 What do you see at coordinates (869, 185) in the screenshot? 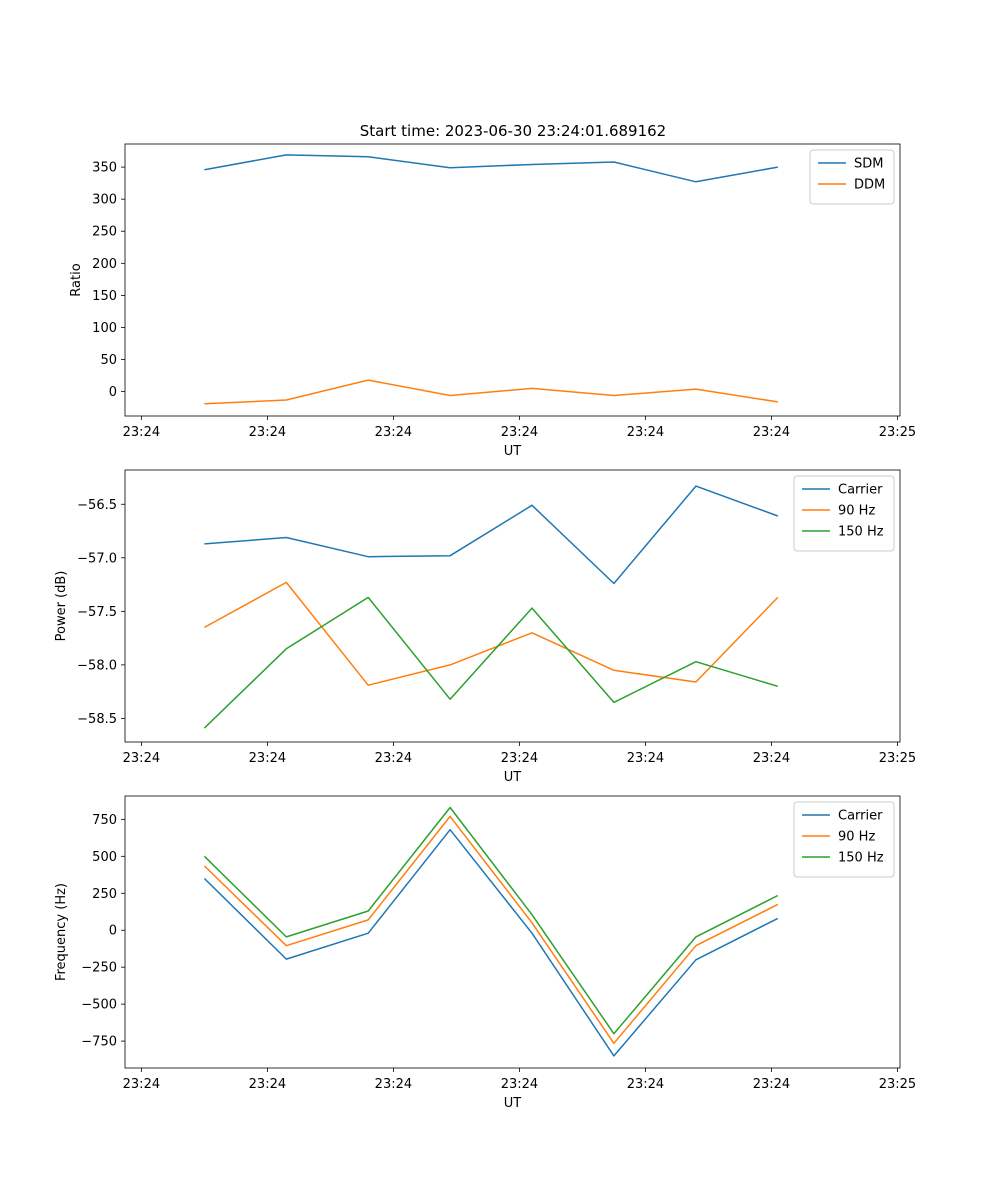
I see `legend-label: DDM` at bounding box center [869, 185].